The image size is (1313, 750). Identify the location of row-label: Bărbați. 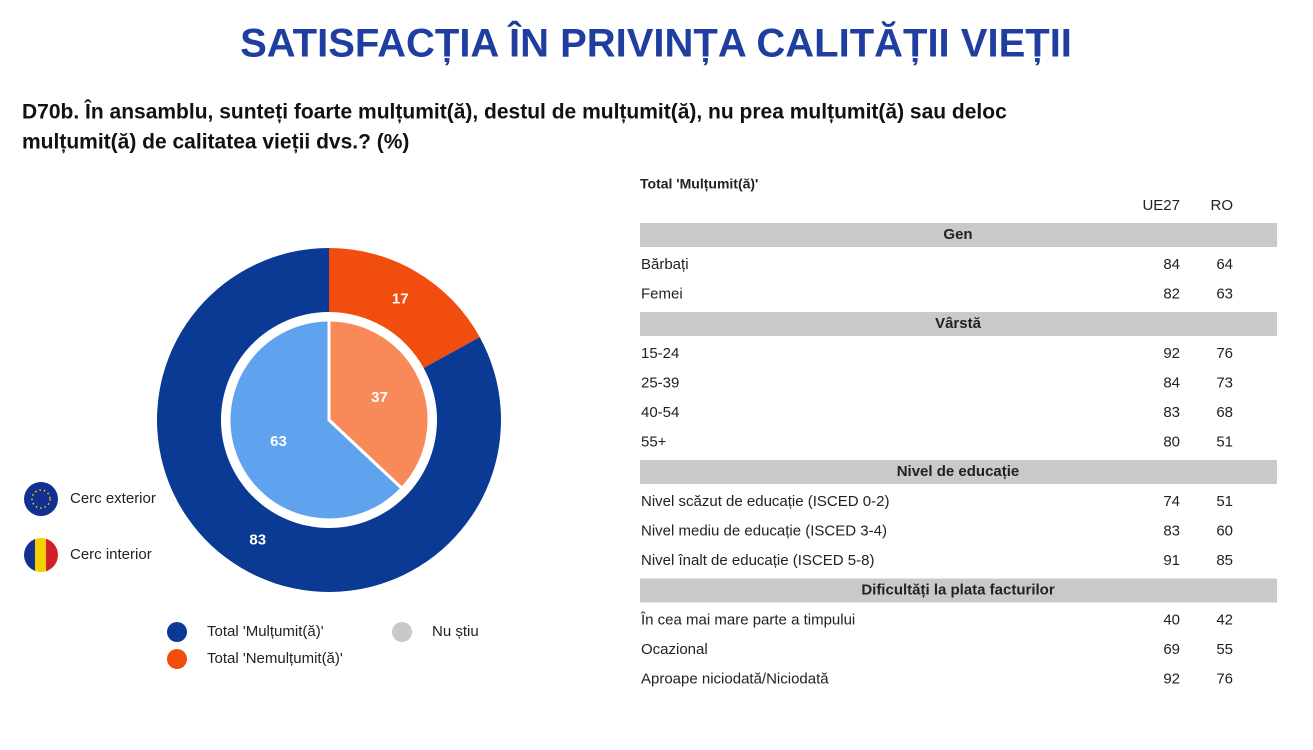
(665, 264).